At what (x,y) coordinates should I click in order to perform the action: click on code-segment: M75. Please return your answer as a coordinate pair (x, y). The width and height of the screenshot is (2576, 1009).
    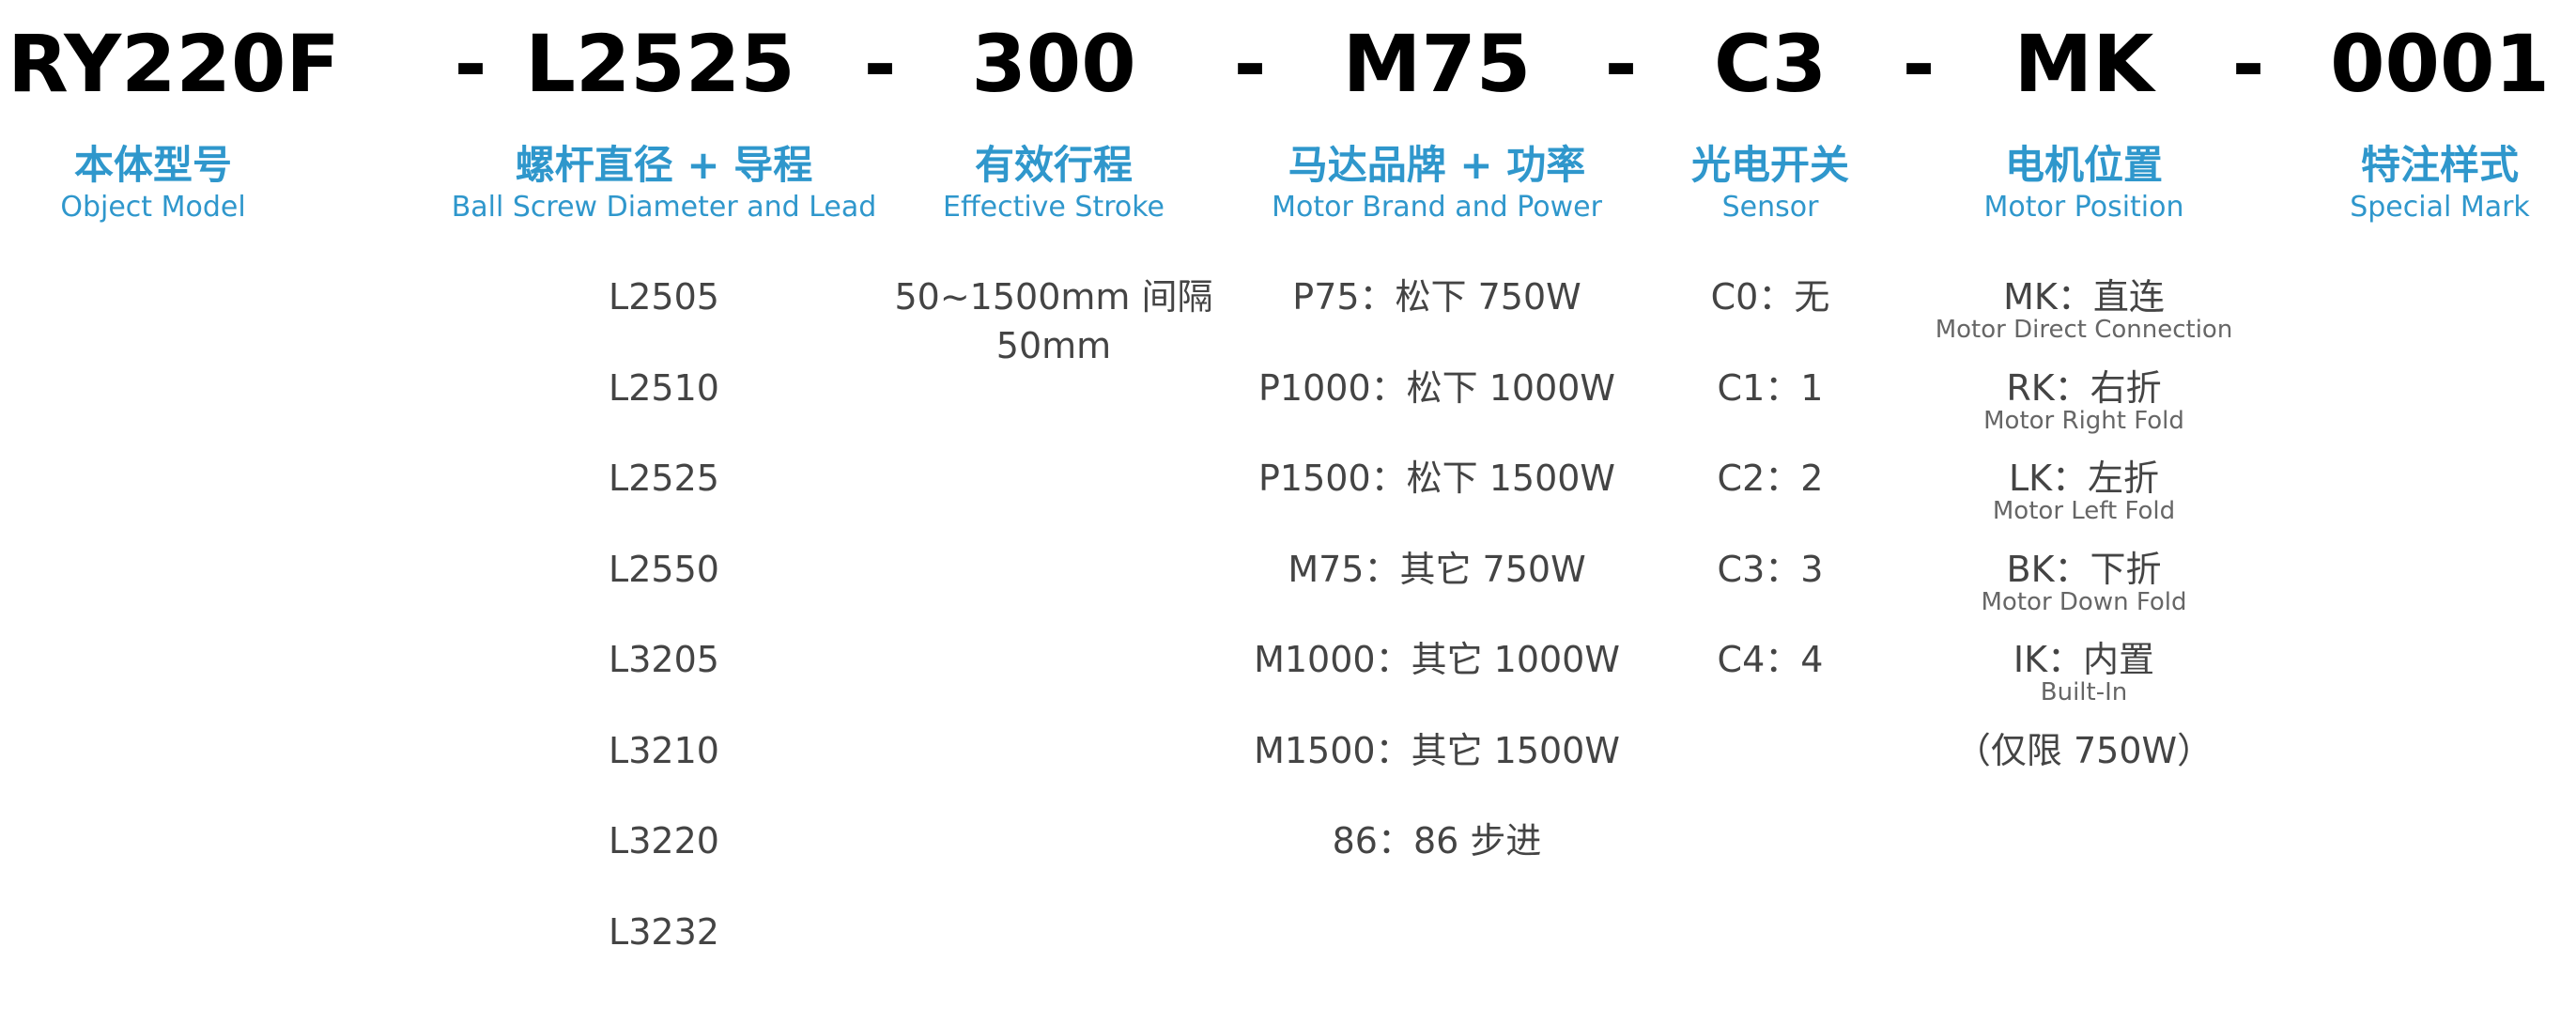
    Looking at the image, I should click on (1437, 64).